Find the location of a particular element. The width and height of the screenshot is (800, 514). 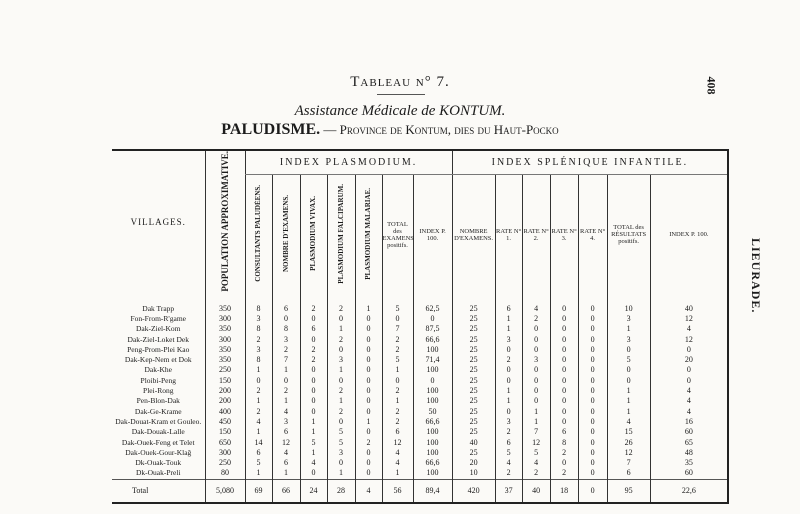

village-name: Dak-Ouek-Feng et Telet is located at coordinates (158, 442).